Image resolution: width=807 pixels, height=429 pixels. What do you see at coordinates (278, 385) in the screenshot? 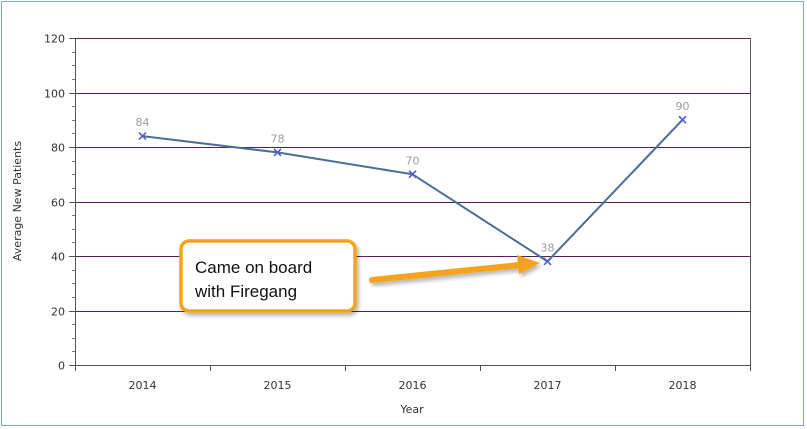
I see `x-tick-label: 2015` at bounding box center [278, 385].